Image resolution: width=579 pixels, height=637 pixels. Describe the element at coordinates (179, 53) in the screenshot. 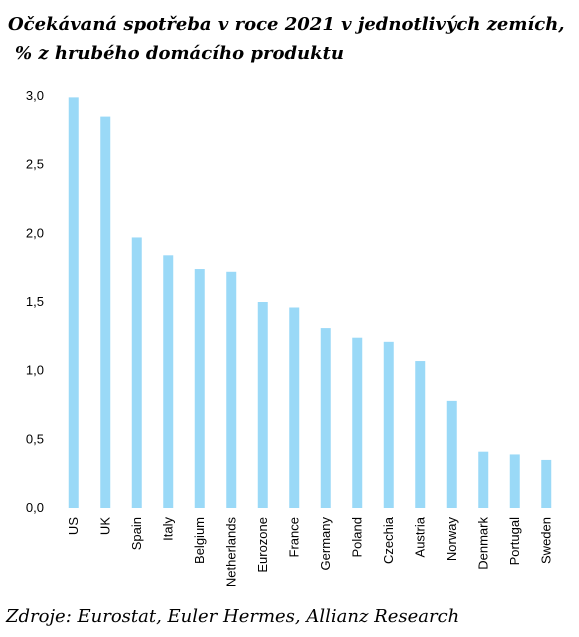

I see `chart-title-line2: % z hrubého domácího produktu` at that location.